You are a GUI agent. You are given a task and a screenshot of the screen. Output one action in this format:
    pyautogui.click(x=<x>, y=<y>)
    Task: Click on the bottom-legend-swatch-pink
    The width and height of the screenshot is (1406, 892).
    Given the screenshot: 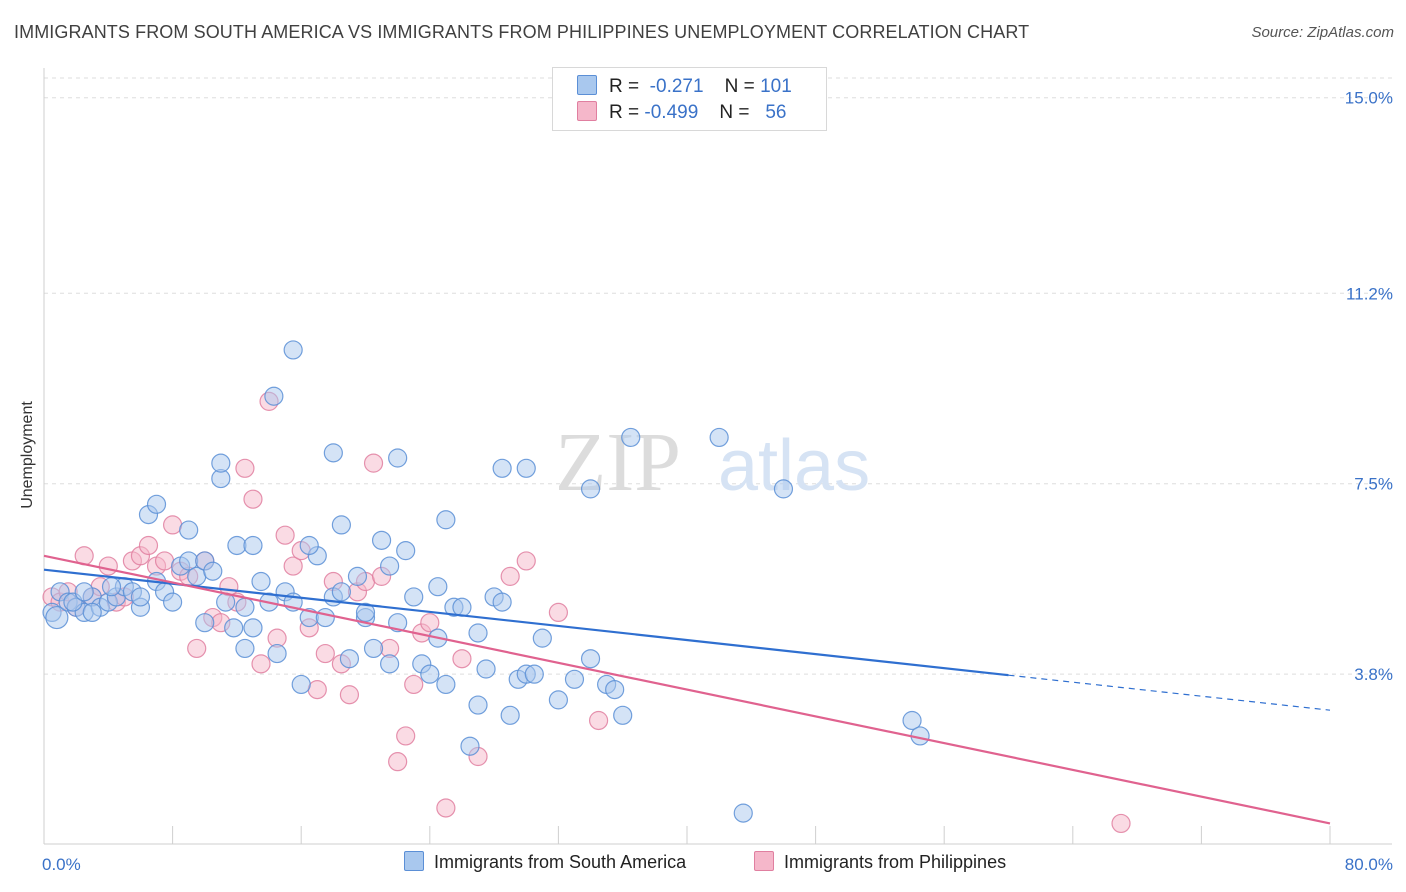 What is the action you would take?
    pyautogui.click(x=764, y=861)
    